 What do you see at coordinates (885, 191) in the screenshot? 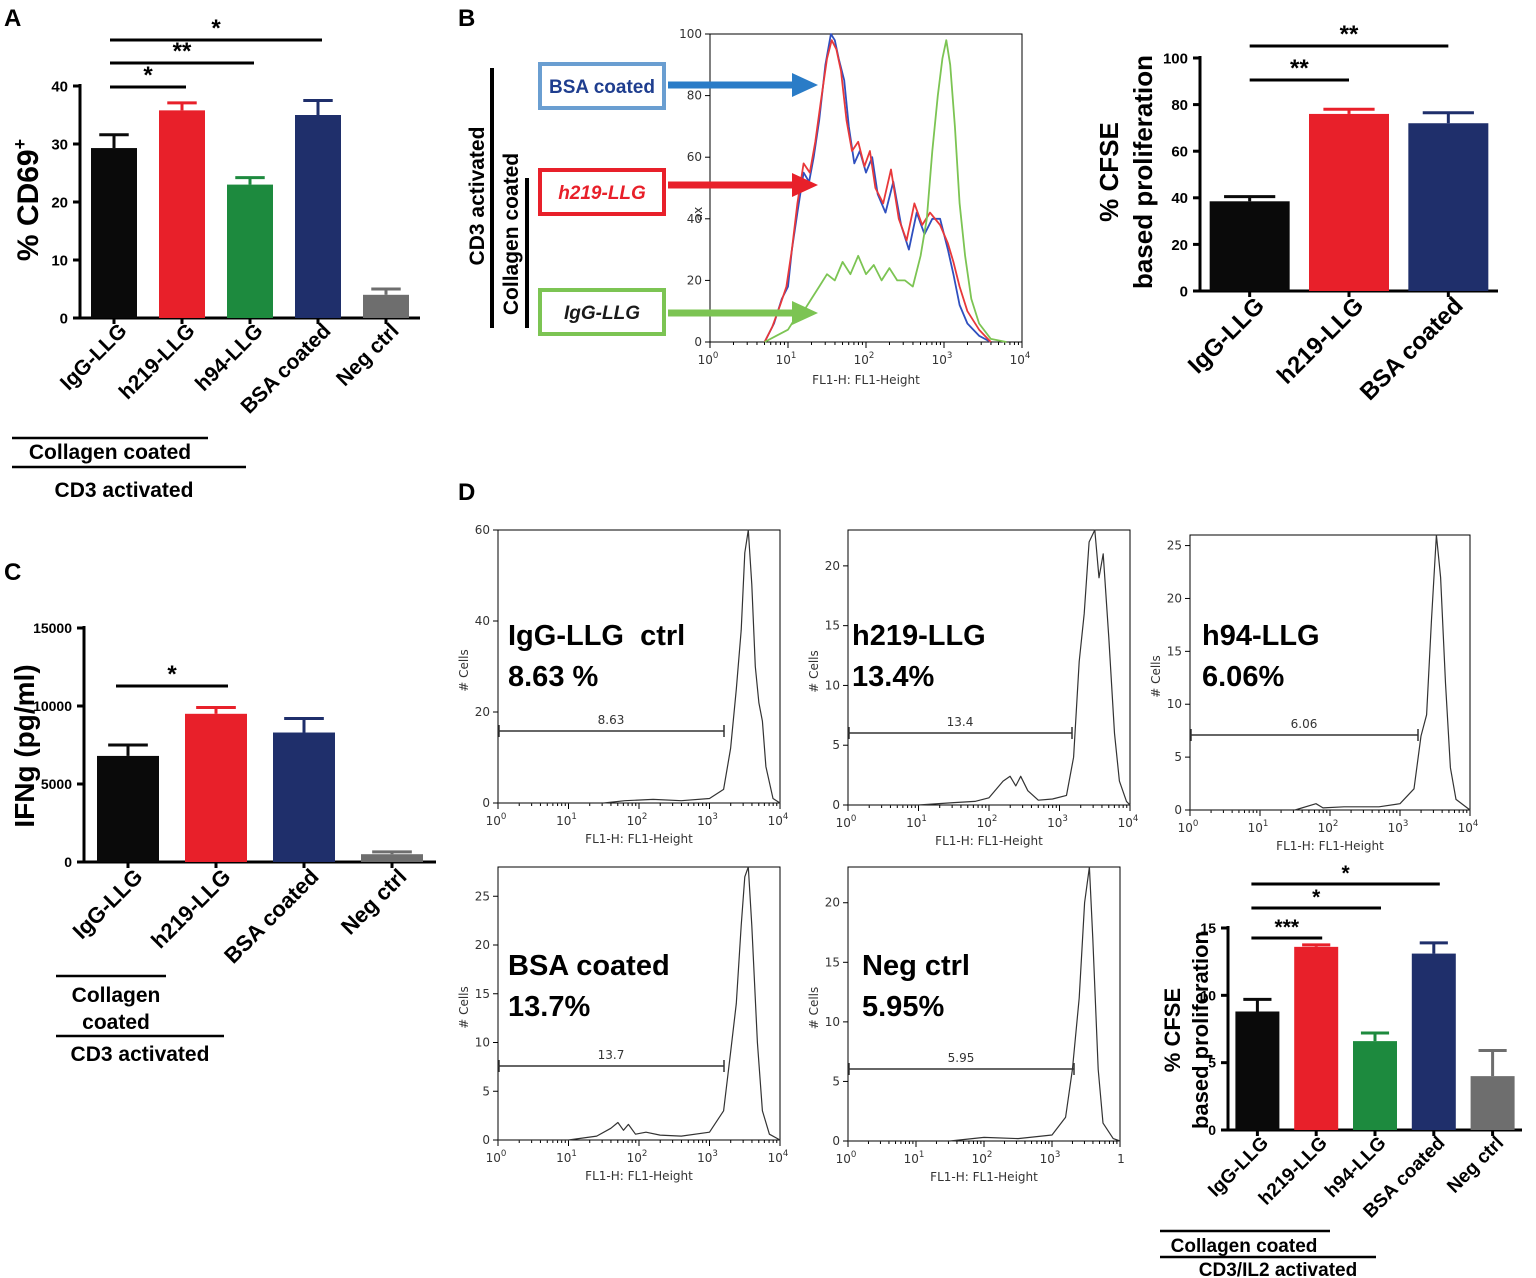
I see `histogram-line-igg-llg` at bounding box center [885, 191].